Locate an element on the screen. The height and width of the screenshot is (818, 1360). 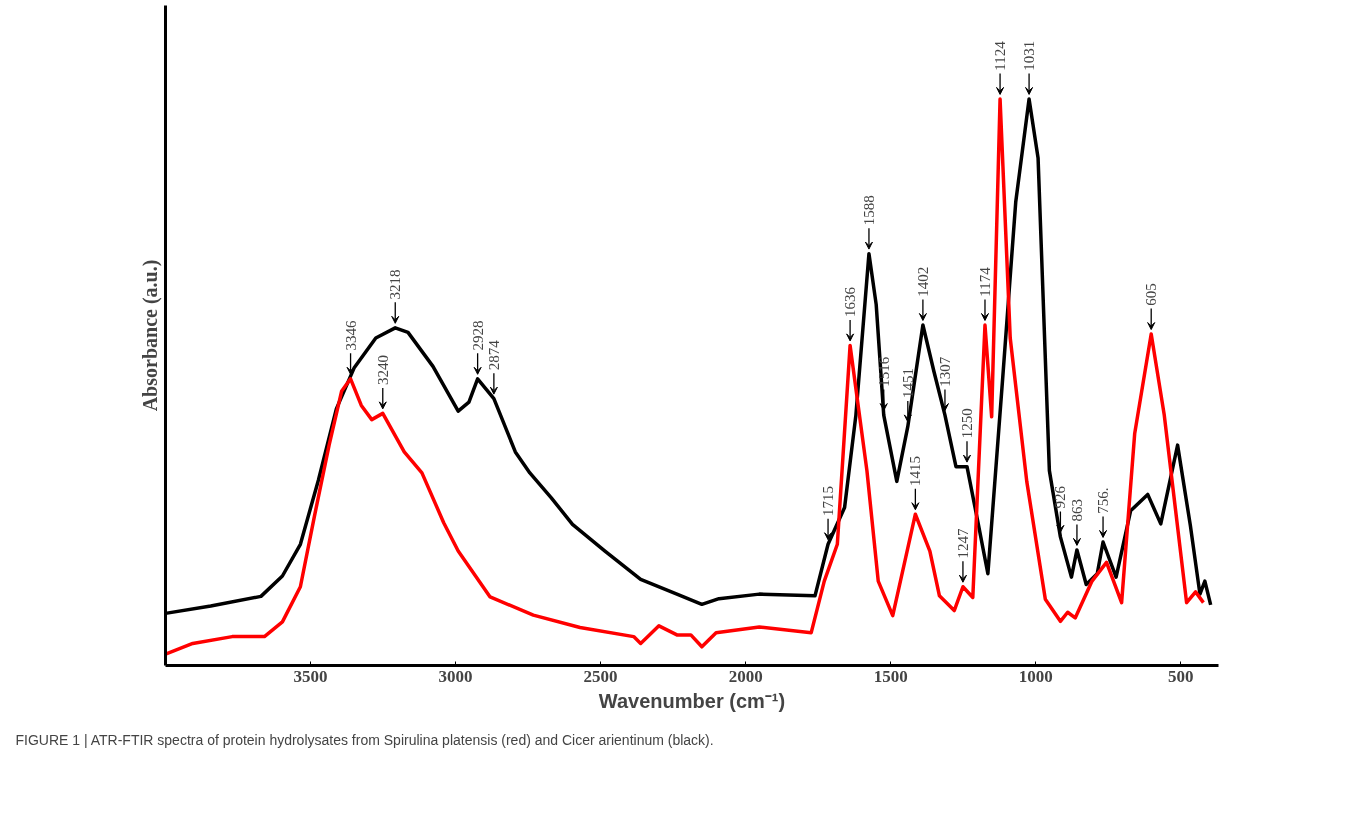
x-tick-label: 2500 is located at coordinates (600, 676).